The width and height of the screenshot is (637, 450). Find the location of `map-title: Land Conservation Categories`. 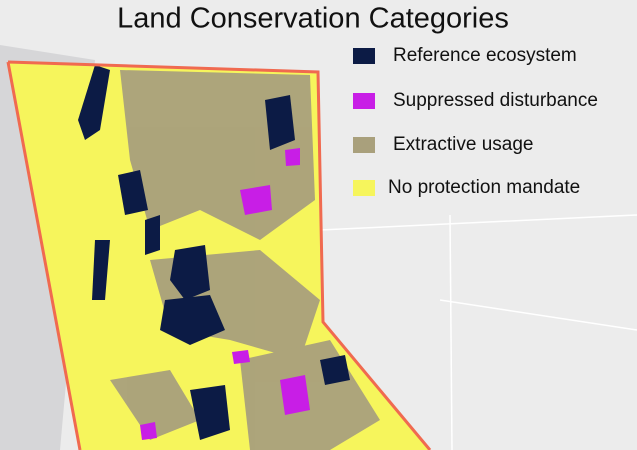

map-title: Land Conservation Categories is located at coordinates (313, 19).